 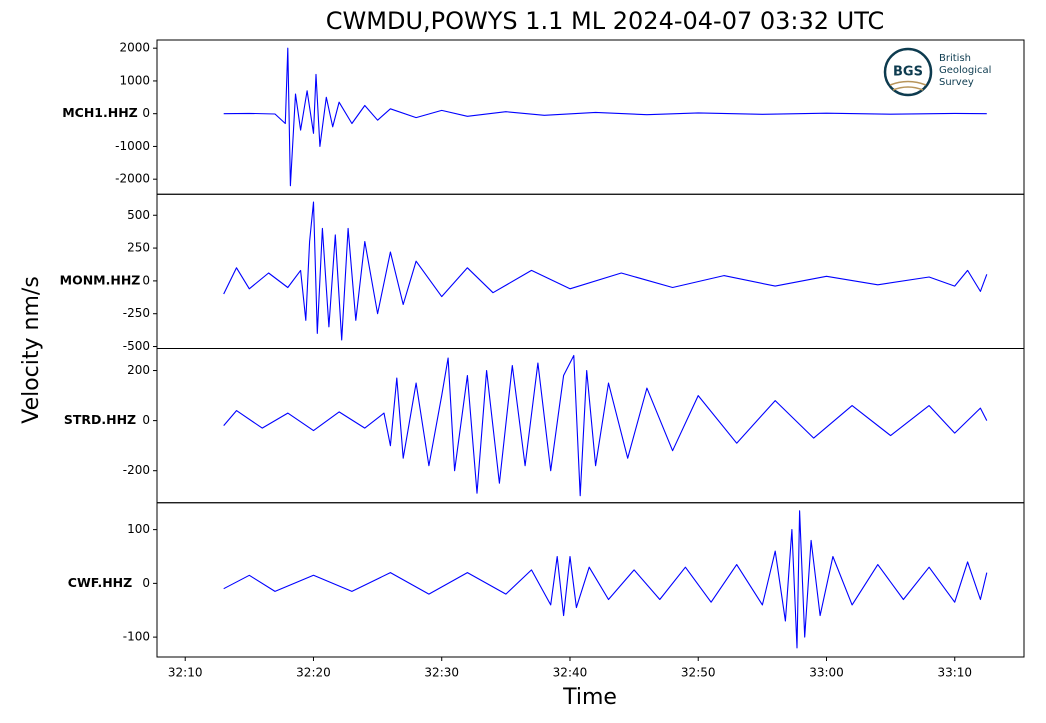 I want to click on x-tick-label: 32:40, so click(x=570, y=673).